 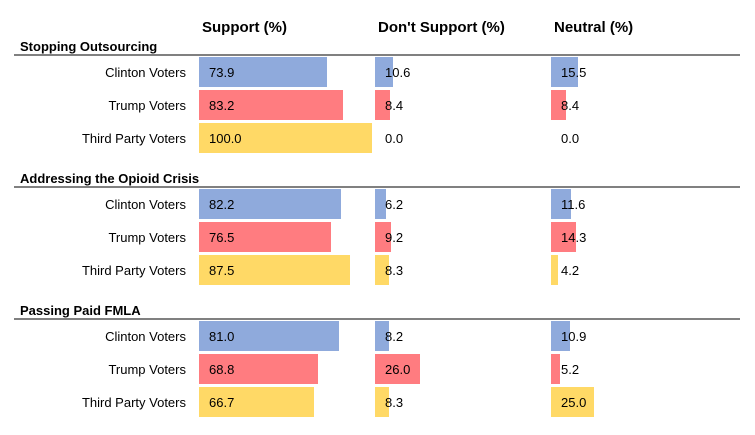 I want to click on data-label: 66.7, so click(x=221, y=402).